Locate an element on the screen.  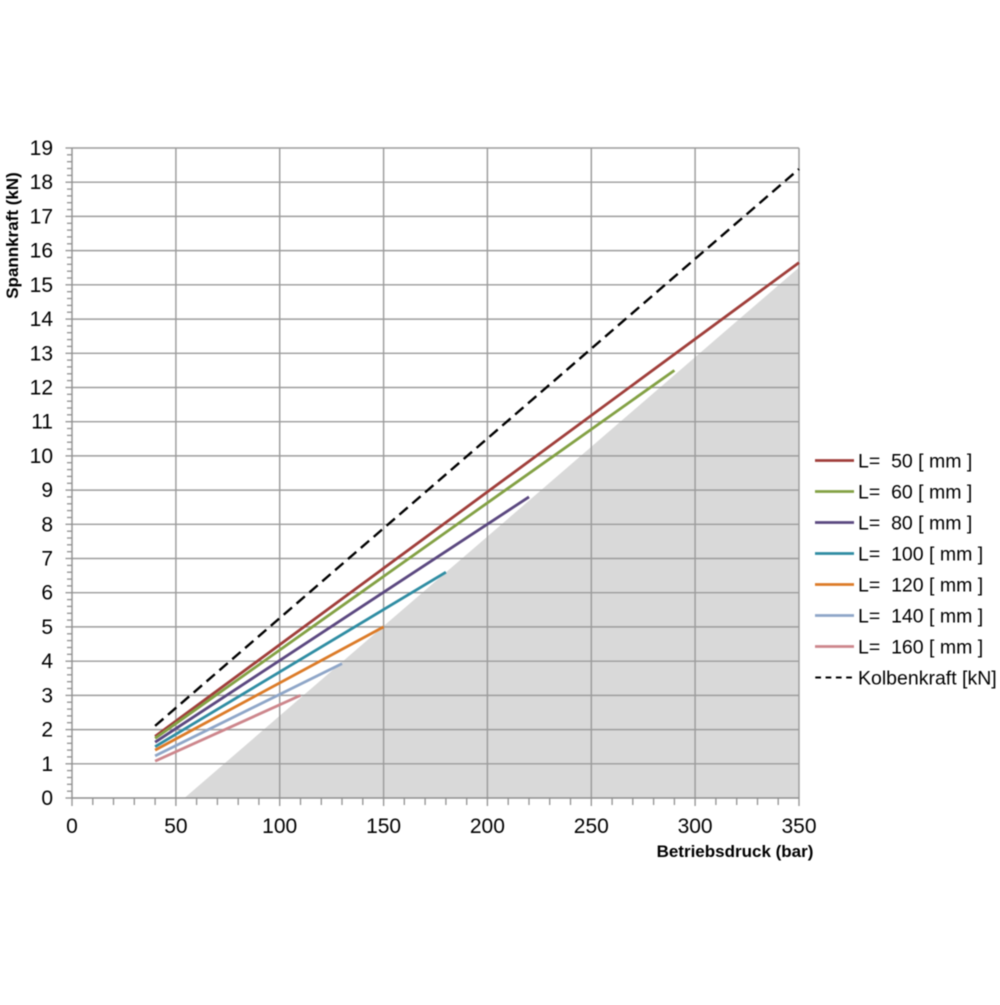
svg-text: 100 is located at coordinates (279, 826).